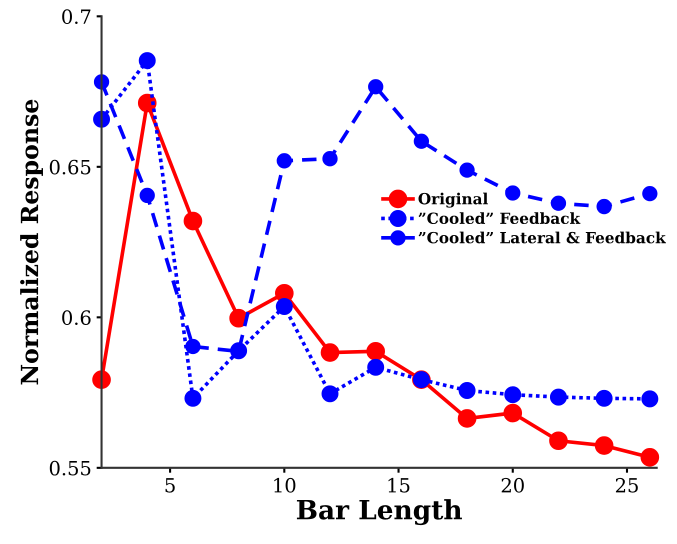 The image size is (677, 544). I want to click on x-tick-label: 10, so click(285, 485).